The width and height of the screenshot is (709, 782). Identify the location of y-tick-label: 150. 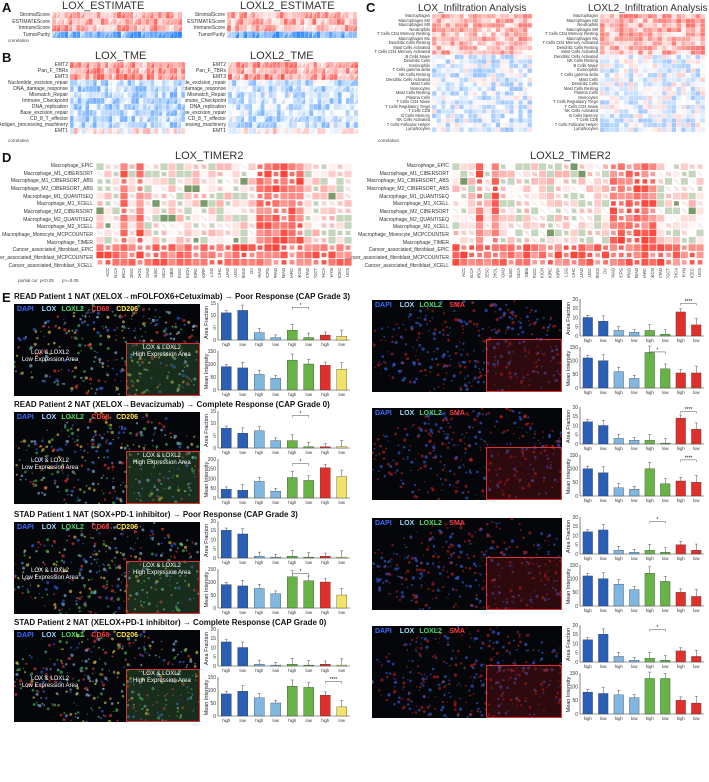
(574, 674).